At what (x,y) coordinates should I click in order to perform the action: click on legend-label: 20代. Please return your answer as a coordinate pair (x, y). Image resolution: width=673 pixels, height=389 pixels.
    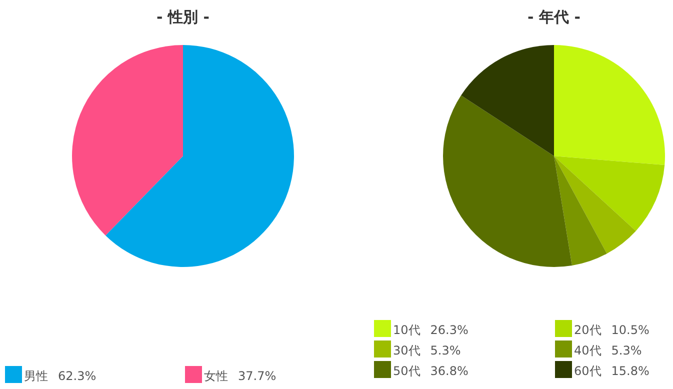
    Looking at the image, I should click on (588, 330).